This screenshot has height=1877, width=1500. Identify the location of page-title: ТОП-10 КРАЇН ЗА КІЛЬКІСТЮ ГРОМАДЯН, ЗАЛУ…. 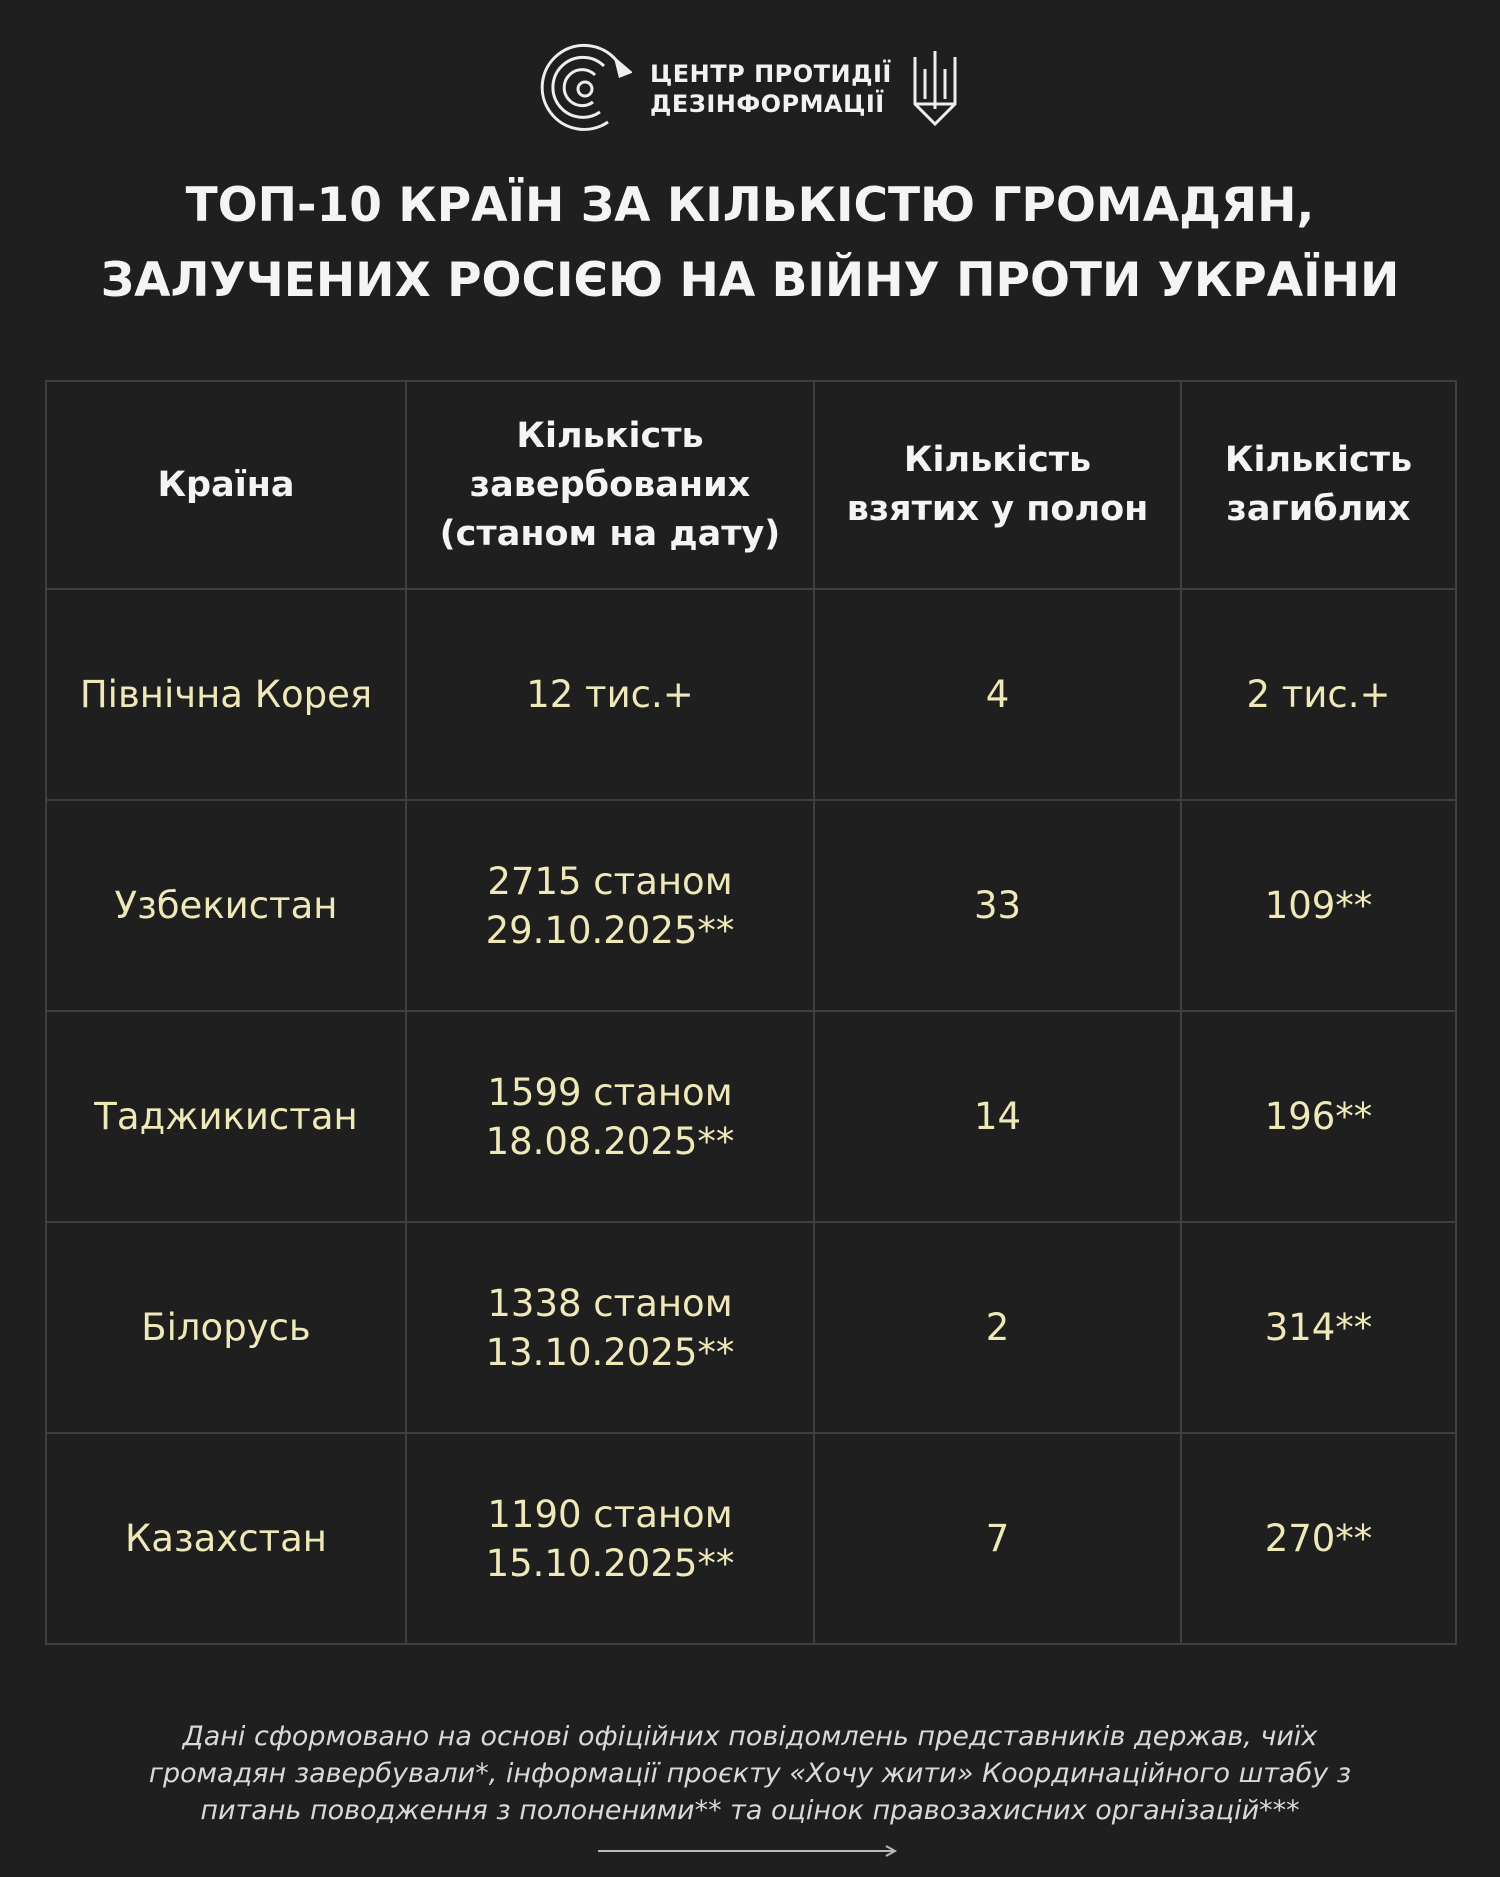
(750, 243).